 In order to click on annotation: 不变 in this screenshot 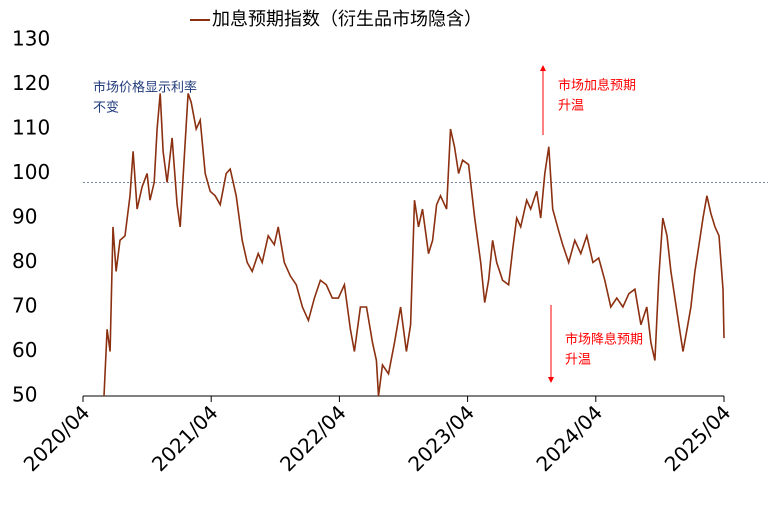, I will do `click(106, 108)`.